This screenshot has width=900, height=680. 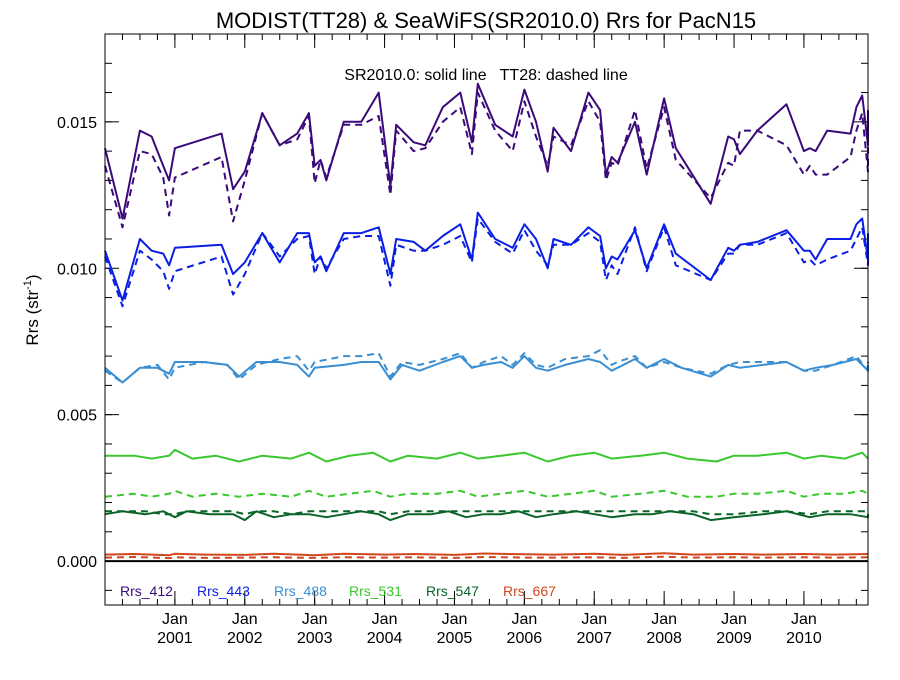 What do you see at coordinates (300, 591) in the screenshot?
I see `legend-entry: Rrs_488` at bounding box center [300, 591].